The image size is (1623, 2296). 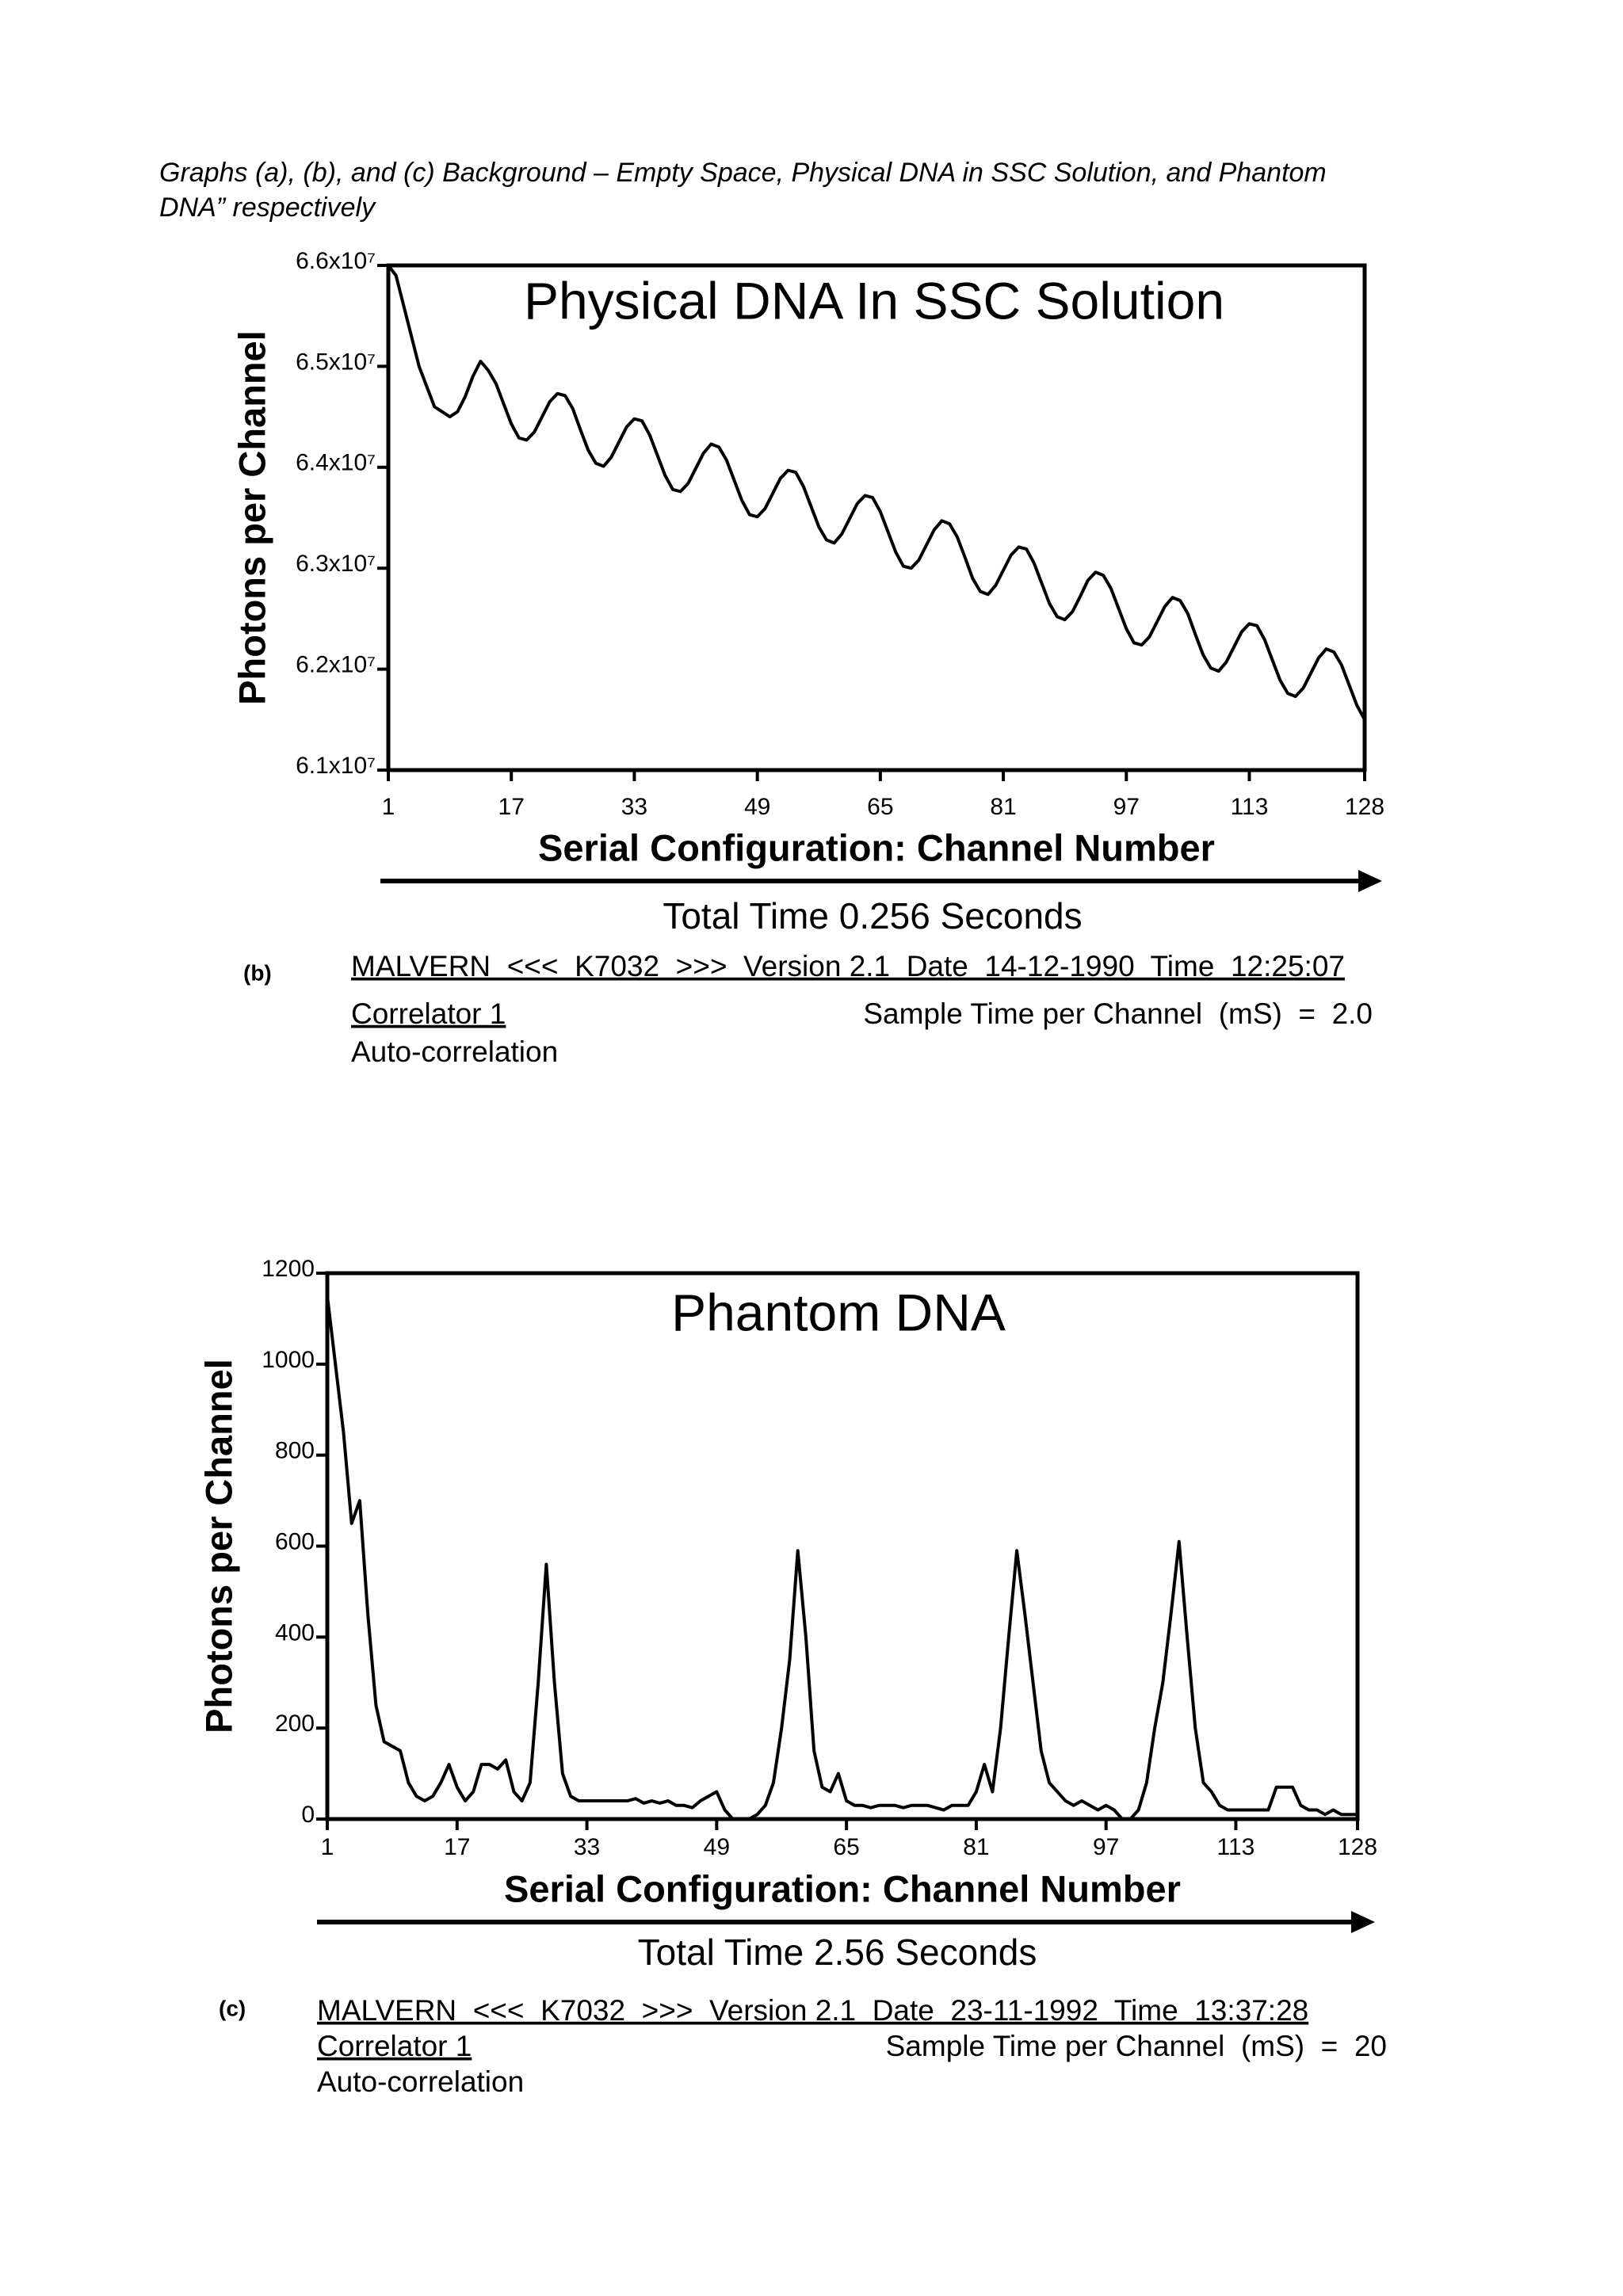 What do you see at coordinates (1136, 2046) in the screenshot?
I see `footer-sample-time: Sample Time per Channel (mS) = 20` at bounding box center [1136, 2046].